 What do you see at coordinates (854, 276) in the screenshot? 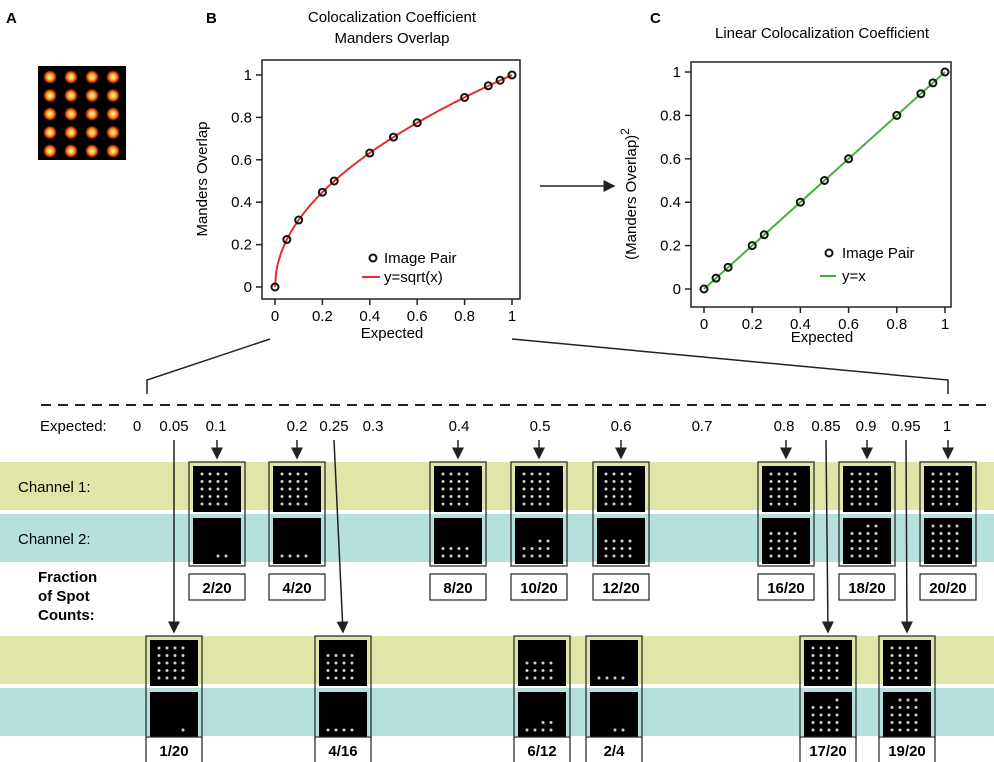
I see `chart-c-legend-line-label: y=x` at bounding box center [854, 276].